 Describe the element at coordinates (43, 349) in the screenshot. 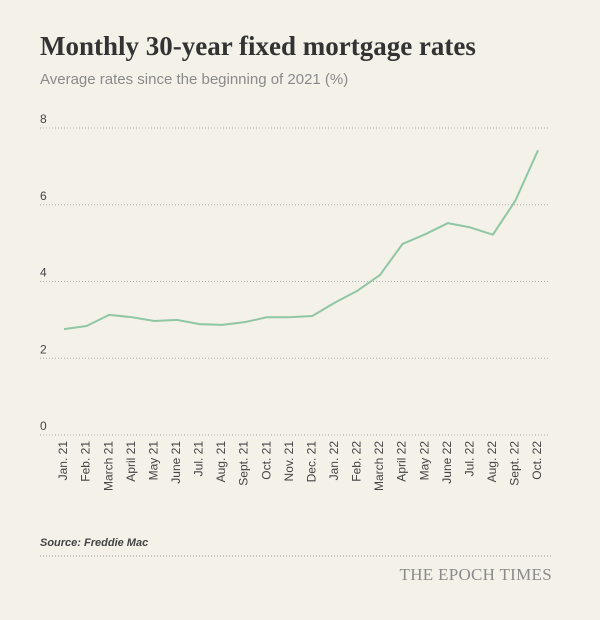

I see `y-tick-label: 2` at that location.